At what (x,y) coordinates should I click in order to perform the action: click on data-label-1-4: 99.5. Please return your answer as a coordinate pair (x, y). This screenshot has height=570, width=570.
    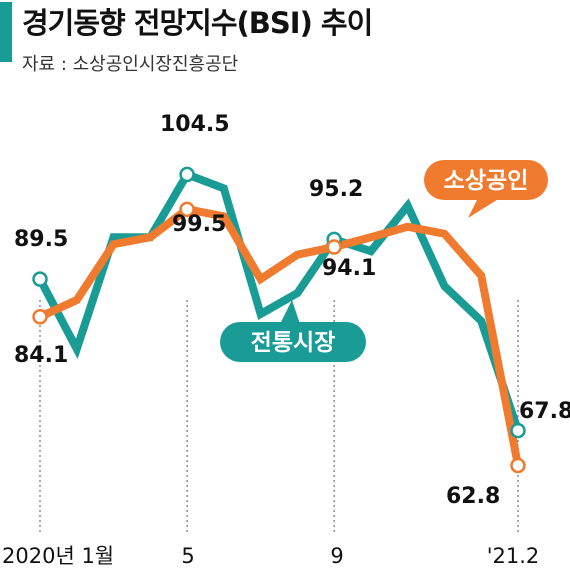
    Looking at the image, I should click on (199, 224).